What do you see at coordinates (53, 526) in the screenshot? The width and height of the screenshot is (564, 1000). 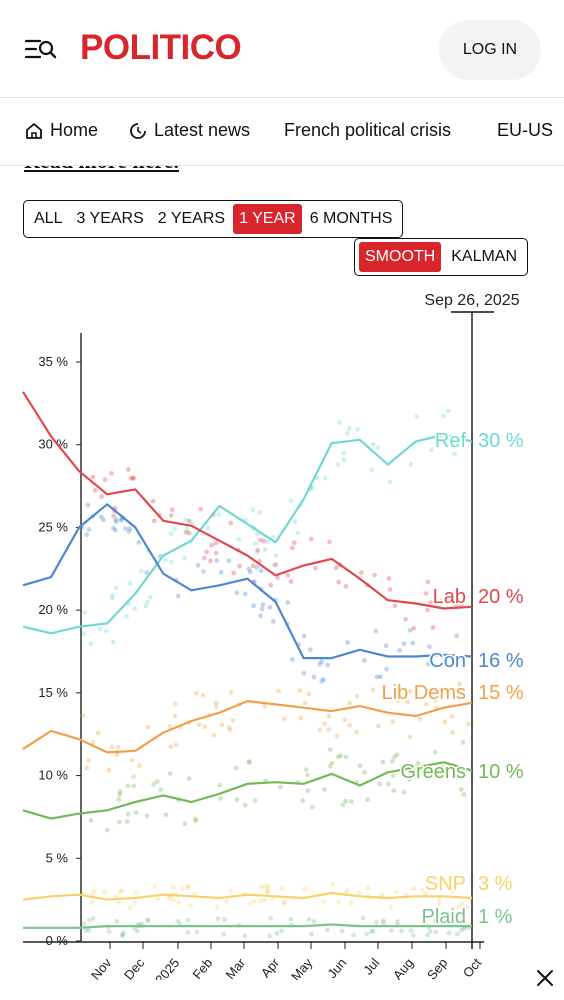 I see `y-tick-label: 25 %` at bounding box center [53, 526].